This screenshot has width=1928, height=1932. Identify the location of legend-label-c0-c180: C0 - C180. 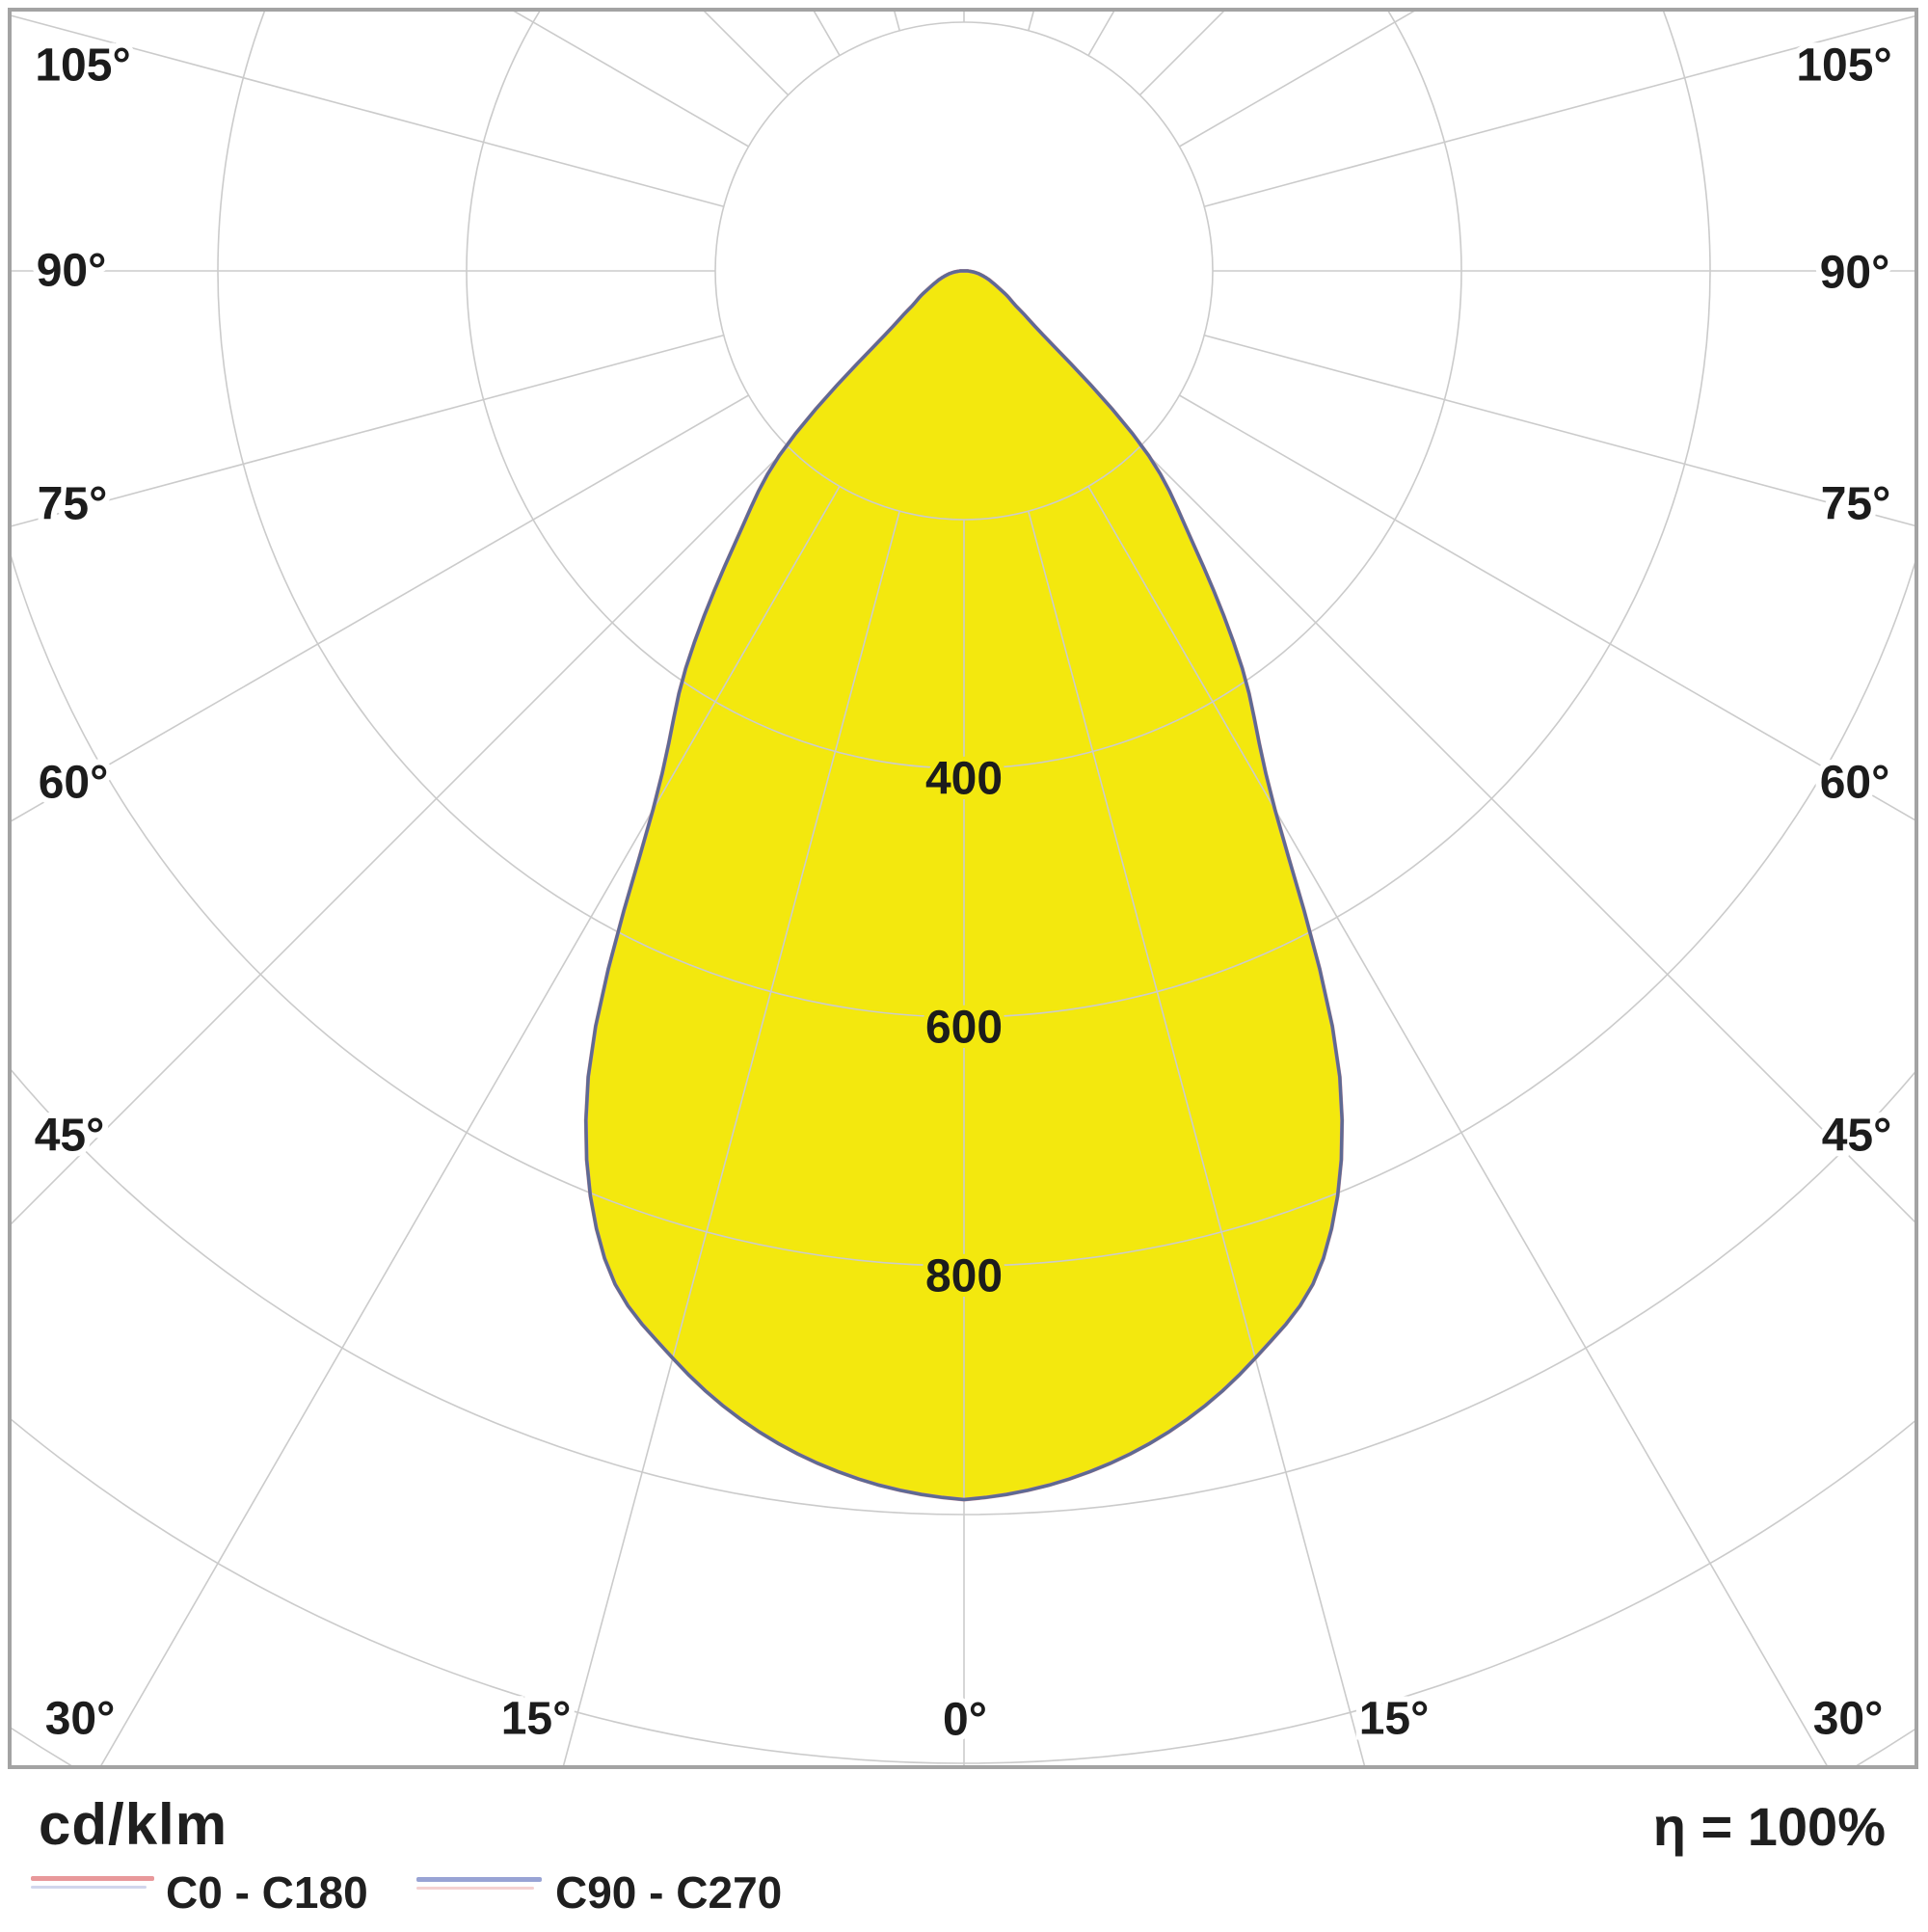
(267, 1893).